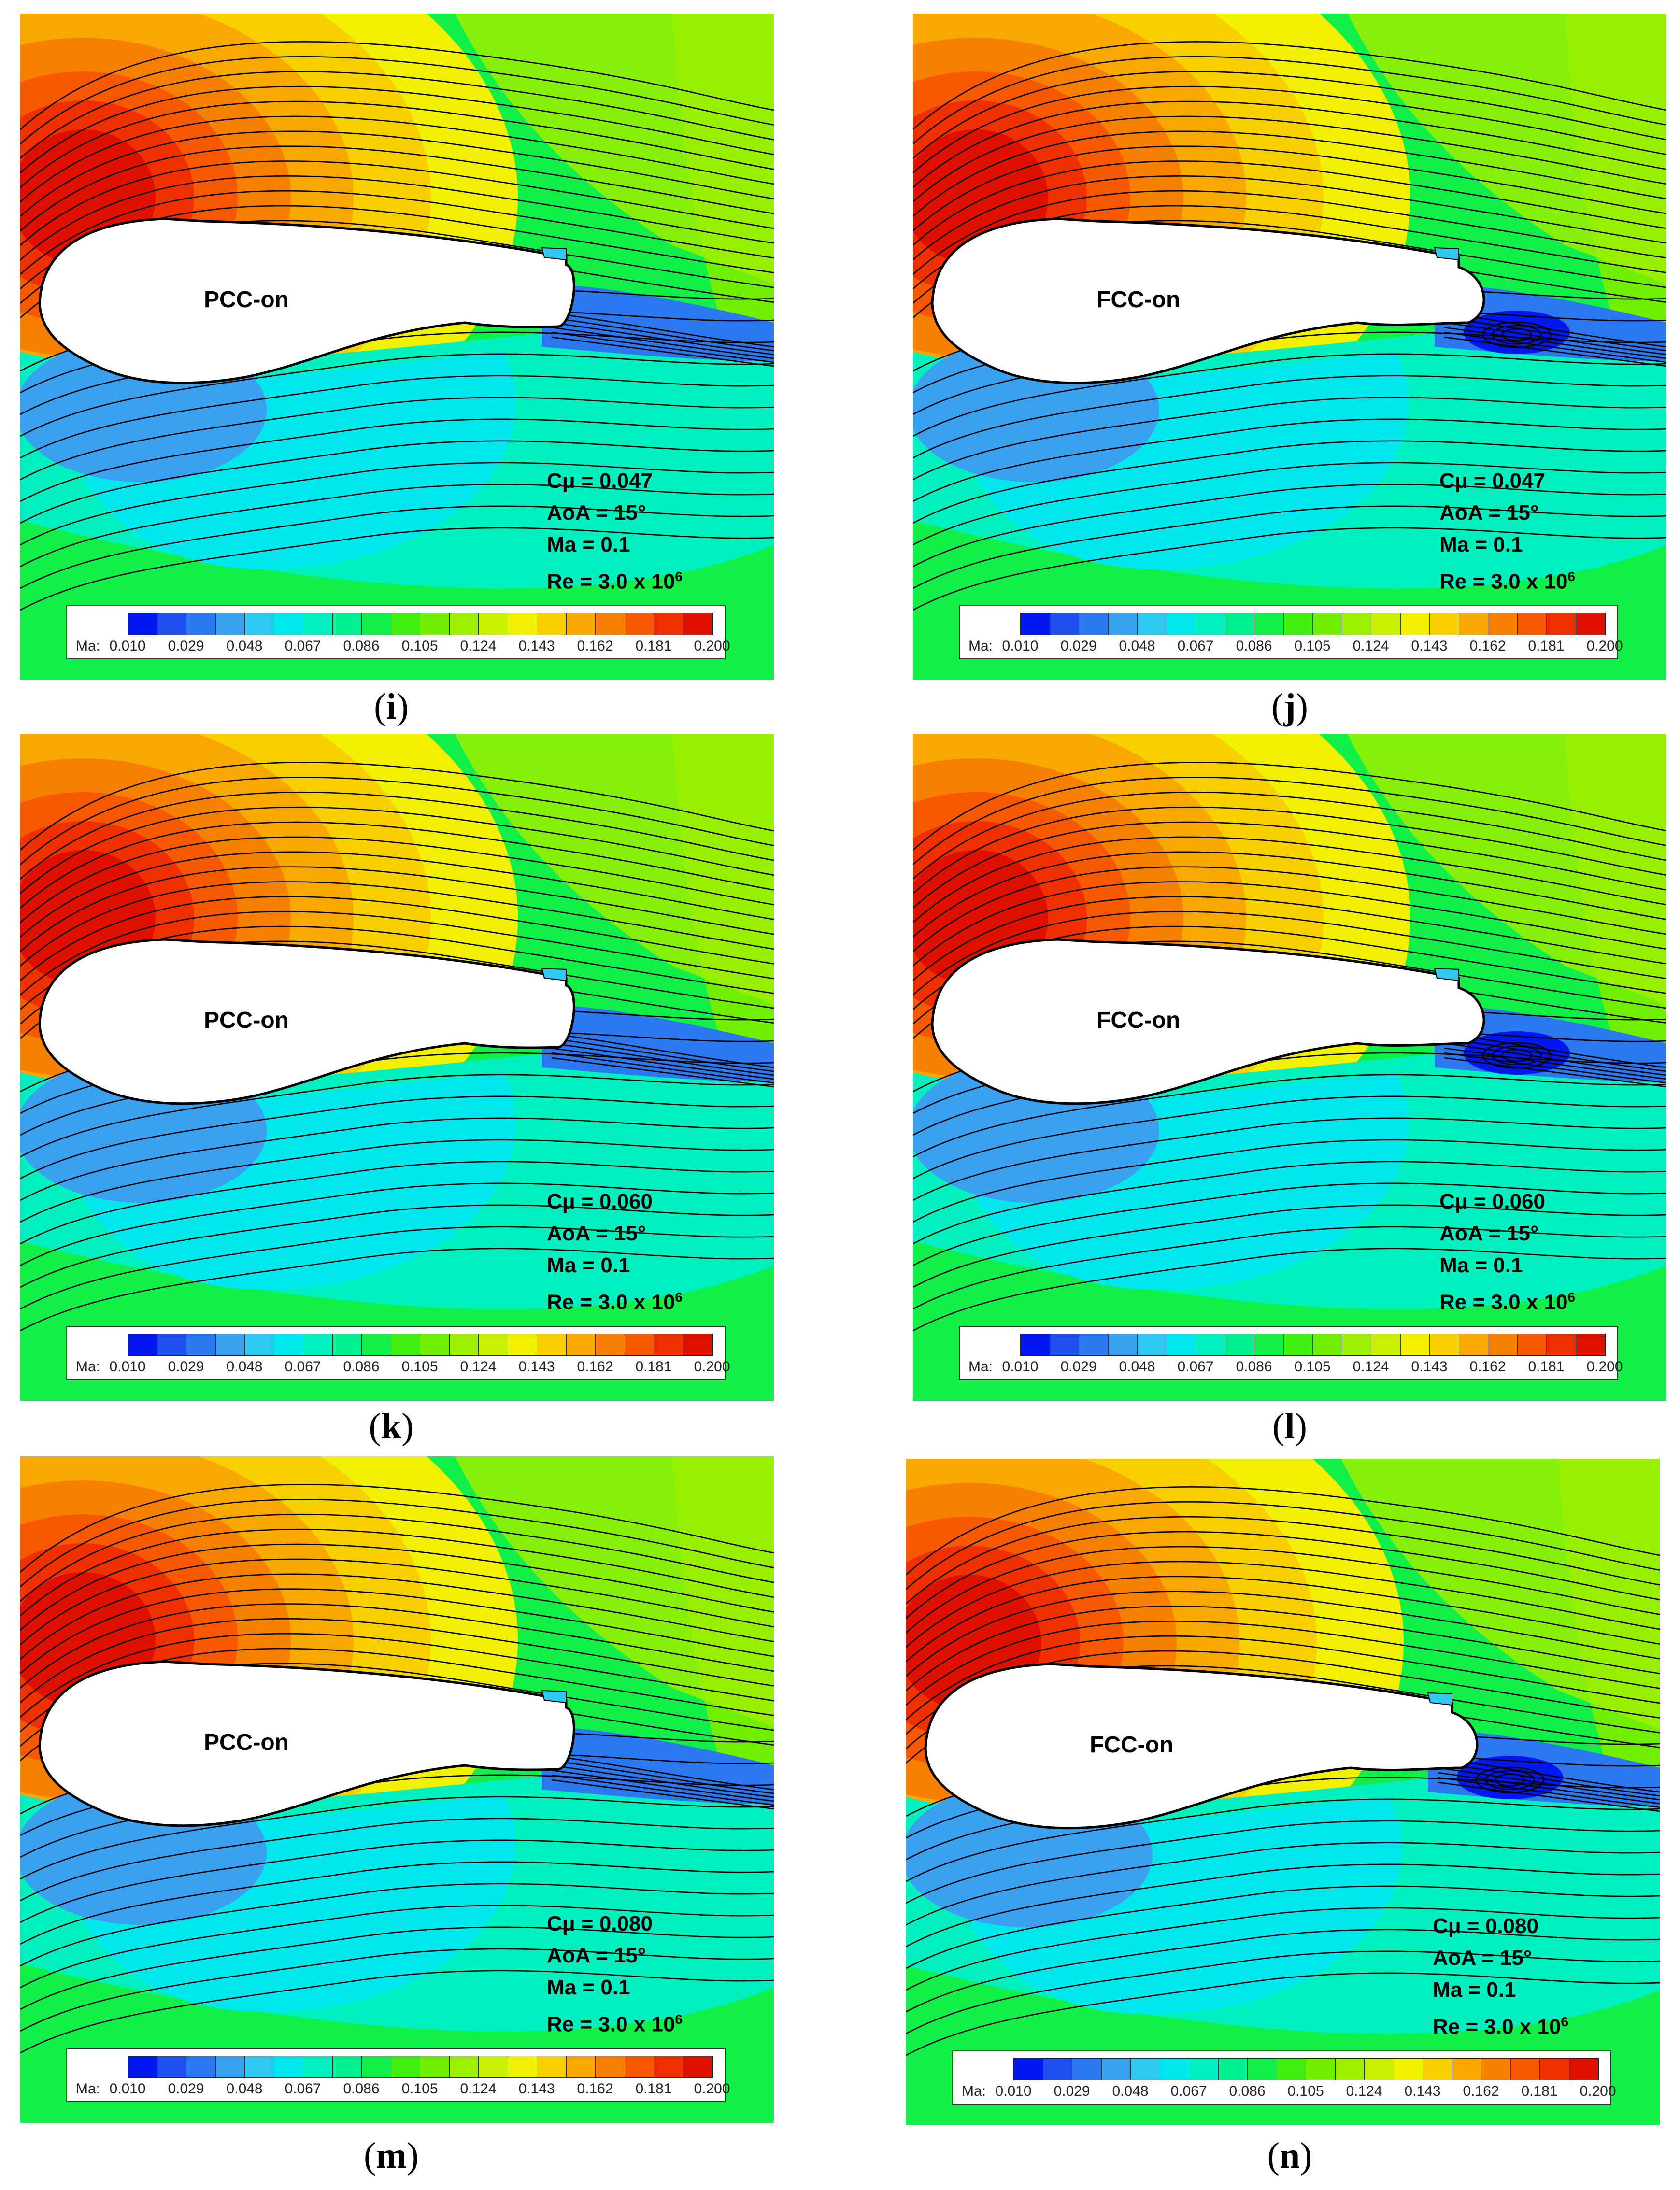  I want to click on airfoil-body, so click(306, 1021).